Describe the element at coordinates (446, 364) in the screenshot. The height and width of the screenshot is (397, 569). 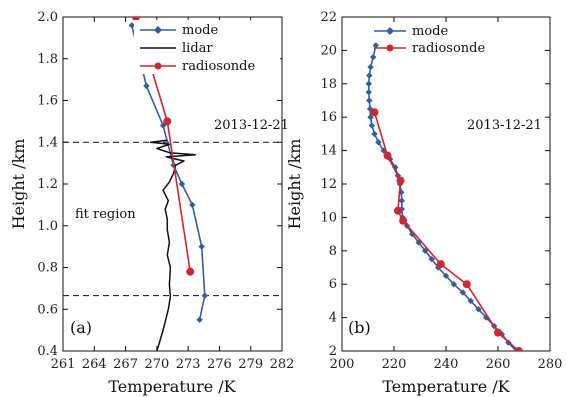
I see `x-tick-label: 240` at that location.